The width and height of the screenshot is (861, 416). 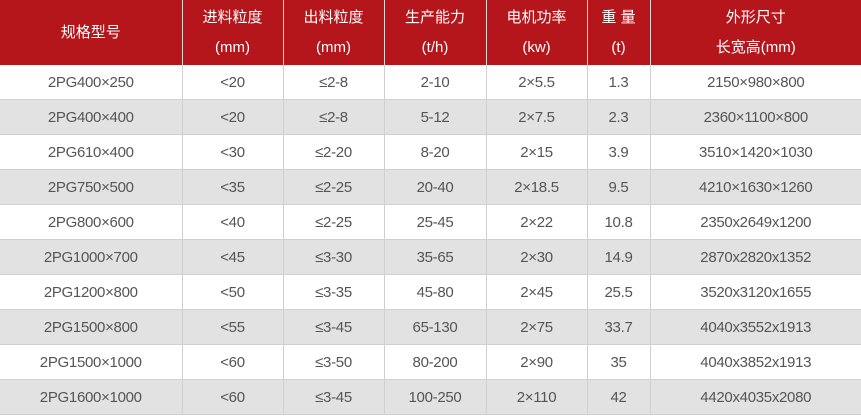 I want to click on table-cell: 14.9, so click(x=618, y=257).